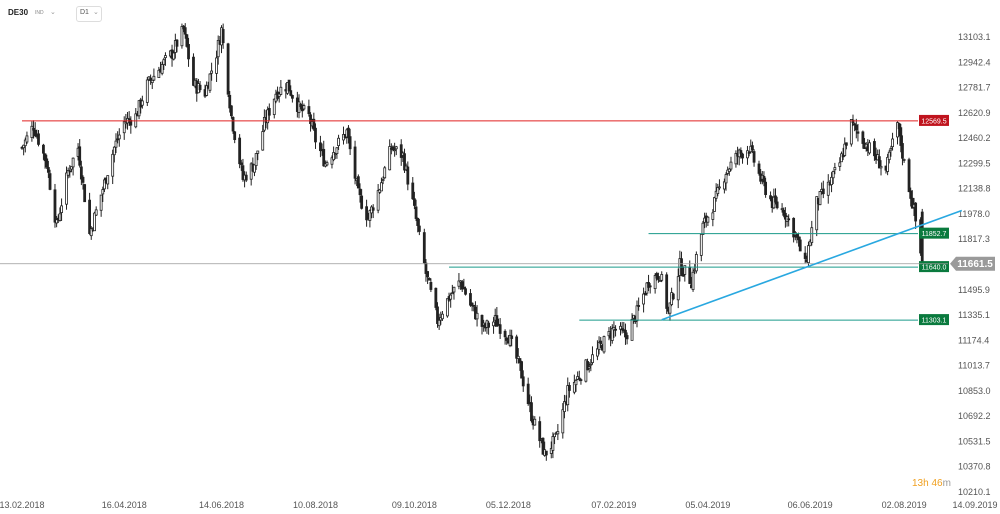 This screenshot has height=514, width=1000. I want to click on x-tick-label: 07.02.2019, so click(613, 505).